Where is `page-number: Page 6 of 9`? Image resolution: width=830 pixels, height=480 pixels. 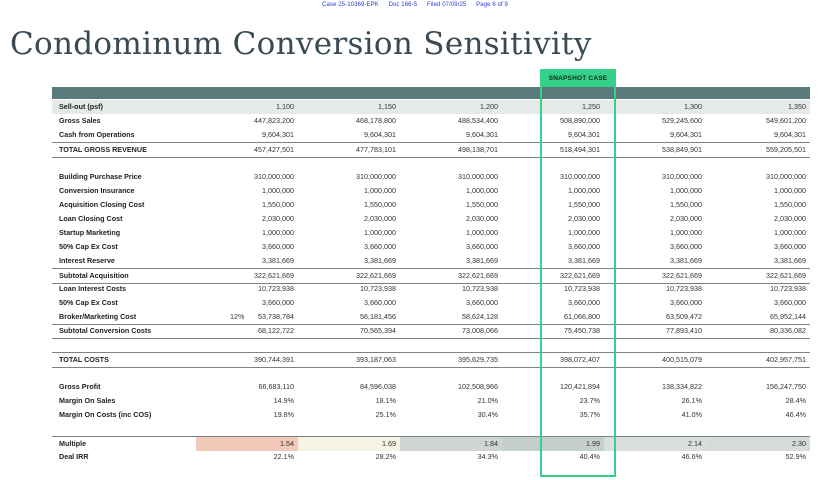
page-number: Page 6 of 9 is located at coordinates (492, 5).